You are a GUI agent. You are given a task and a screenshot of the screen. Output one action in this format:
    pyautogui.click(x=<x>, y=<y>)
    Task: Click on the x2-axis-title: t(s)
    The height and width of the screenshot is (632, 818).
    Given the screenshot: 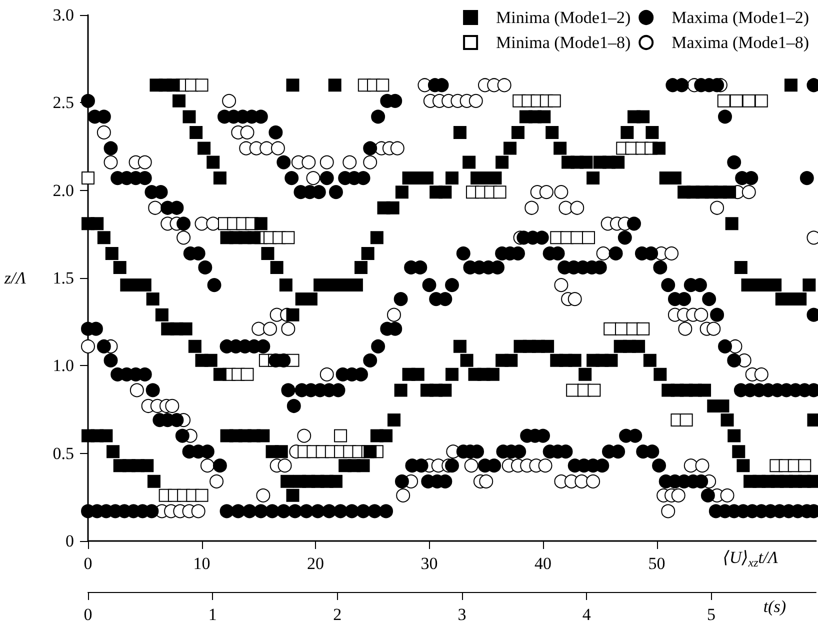 What is the action you would take?
    pyautogui.click(x=774, y=606)
    